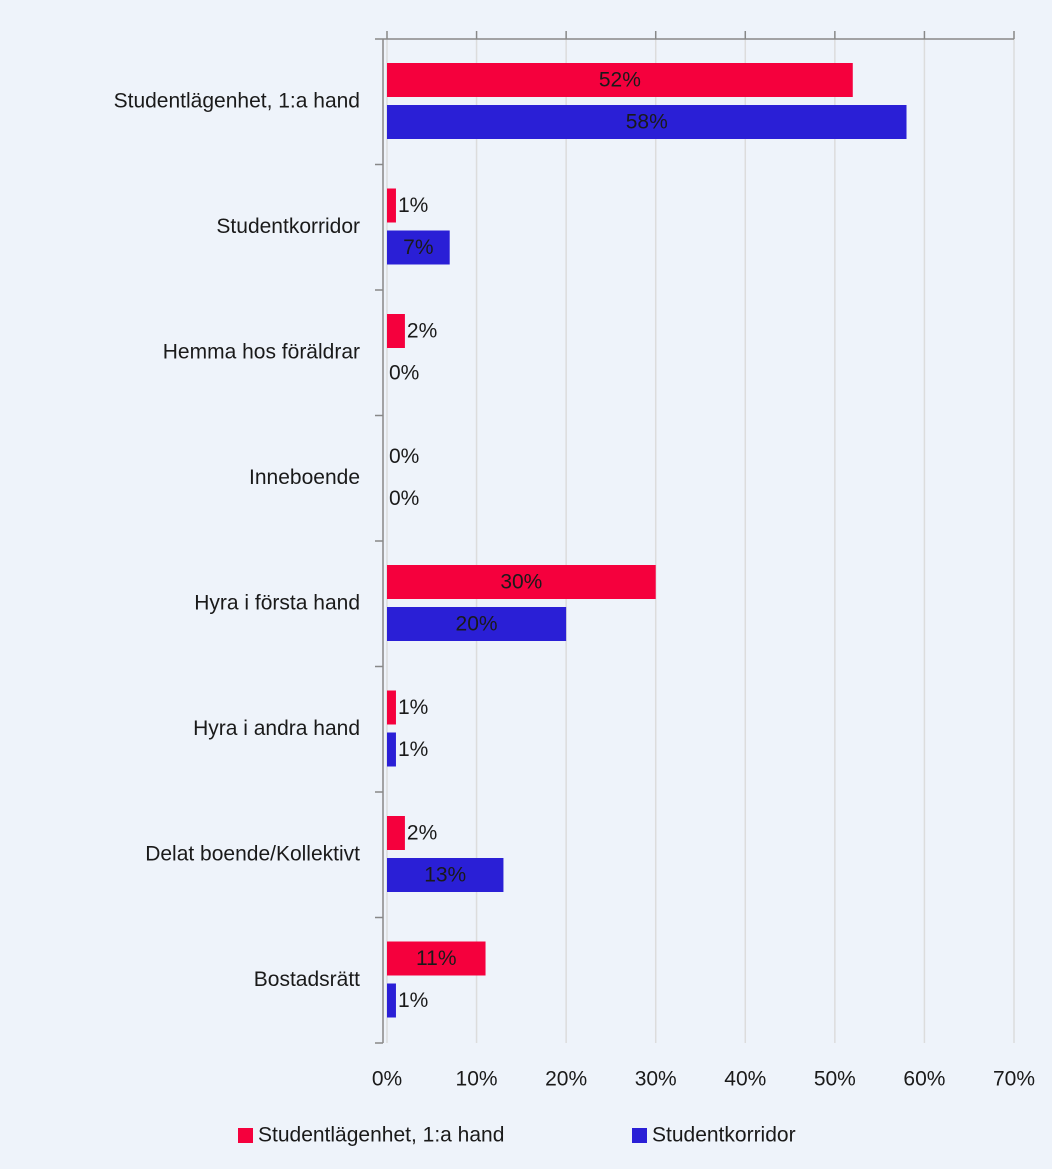  Describe the element at coordinates (252, 853) in the screenshot. I see `category-label: Delat boende/Kollektivt` at that location.